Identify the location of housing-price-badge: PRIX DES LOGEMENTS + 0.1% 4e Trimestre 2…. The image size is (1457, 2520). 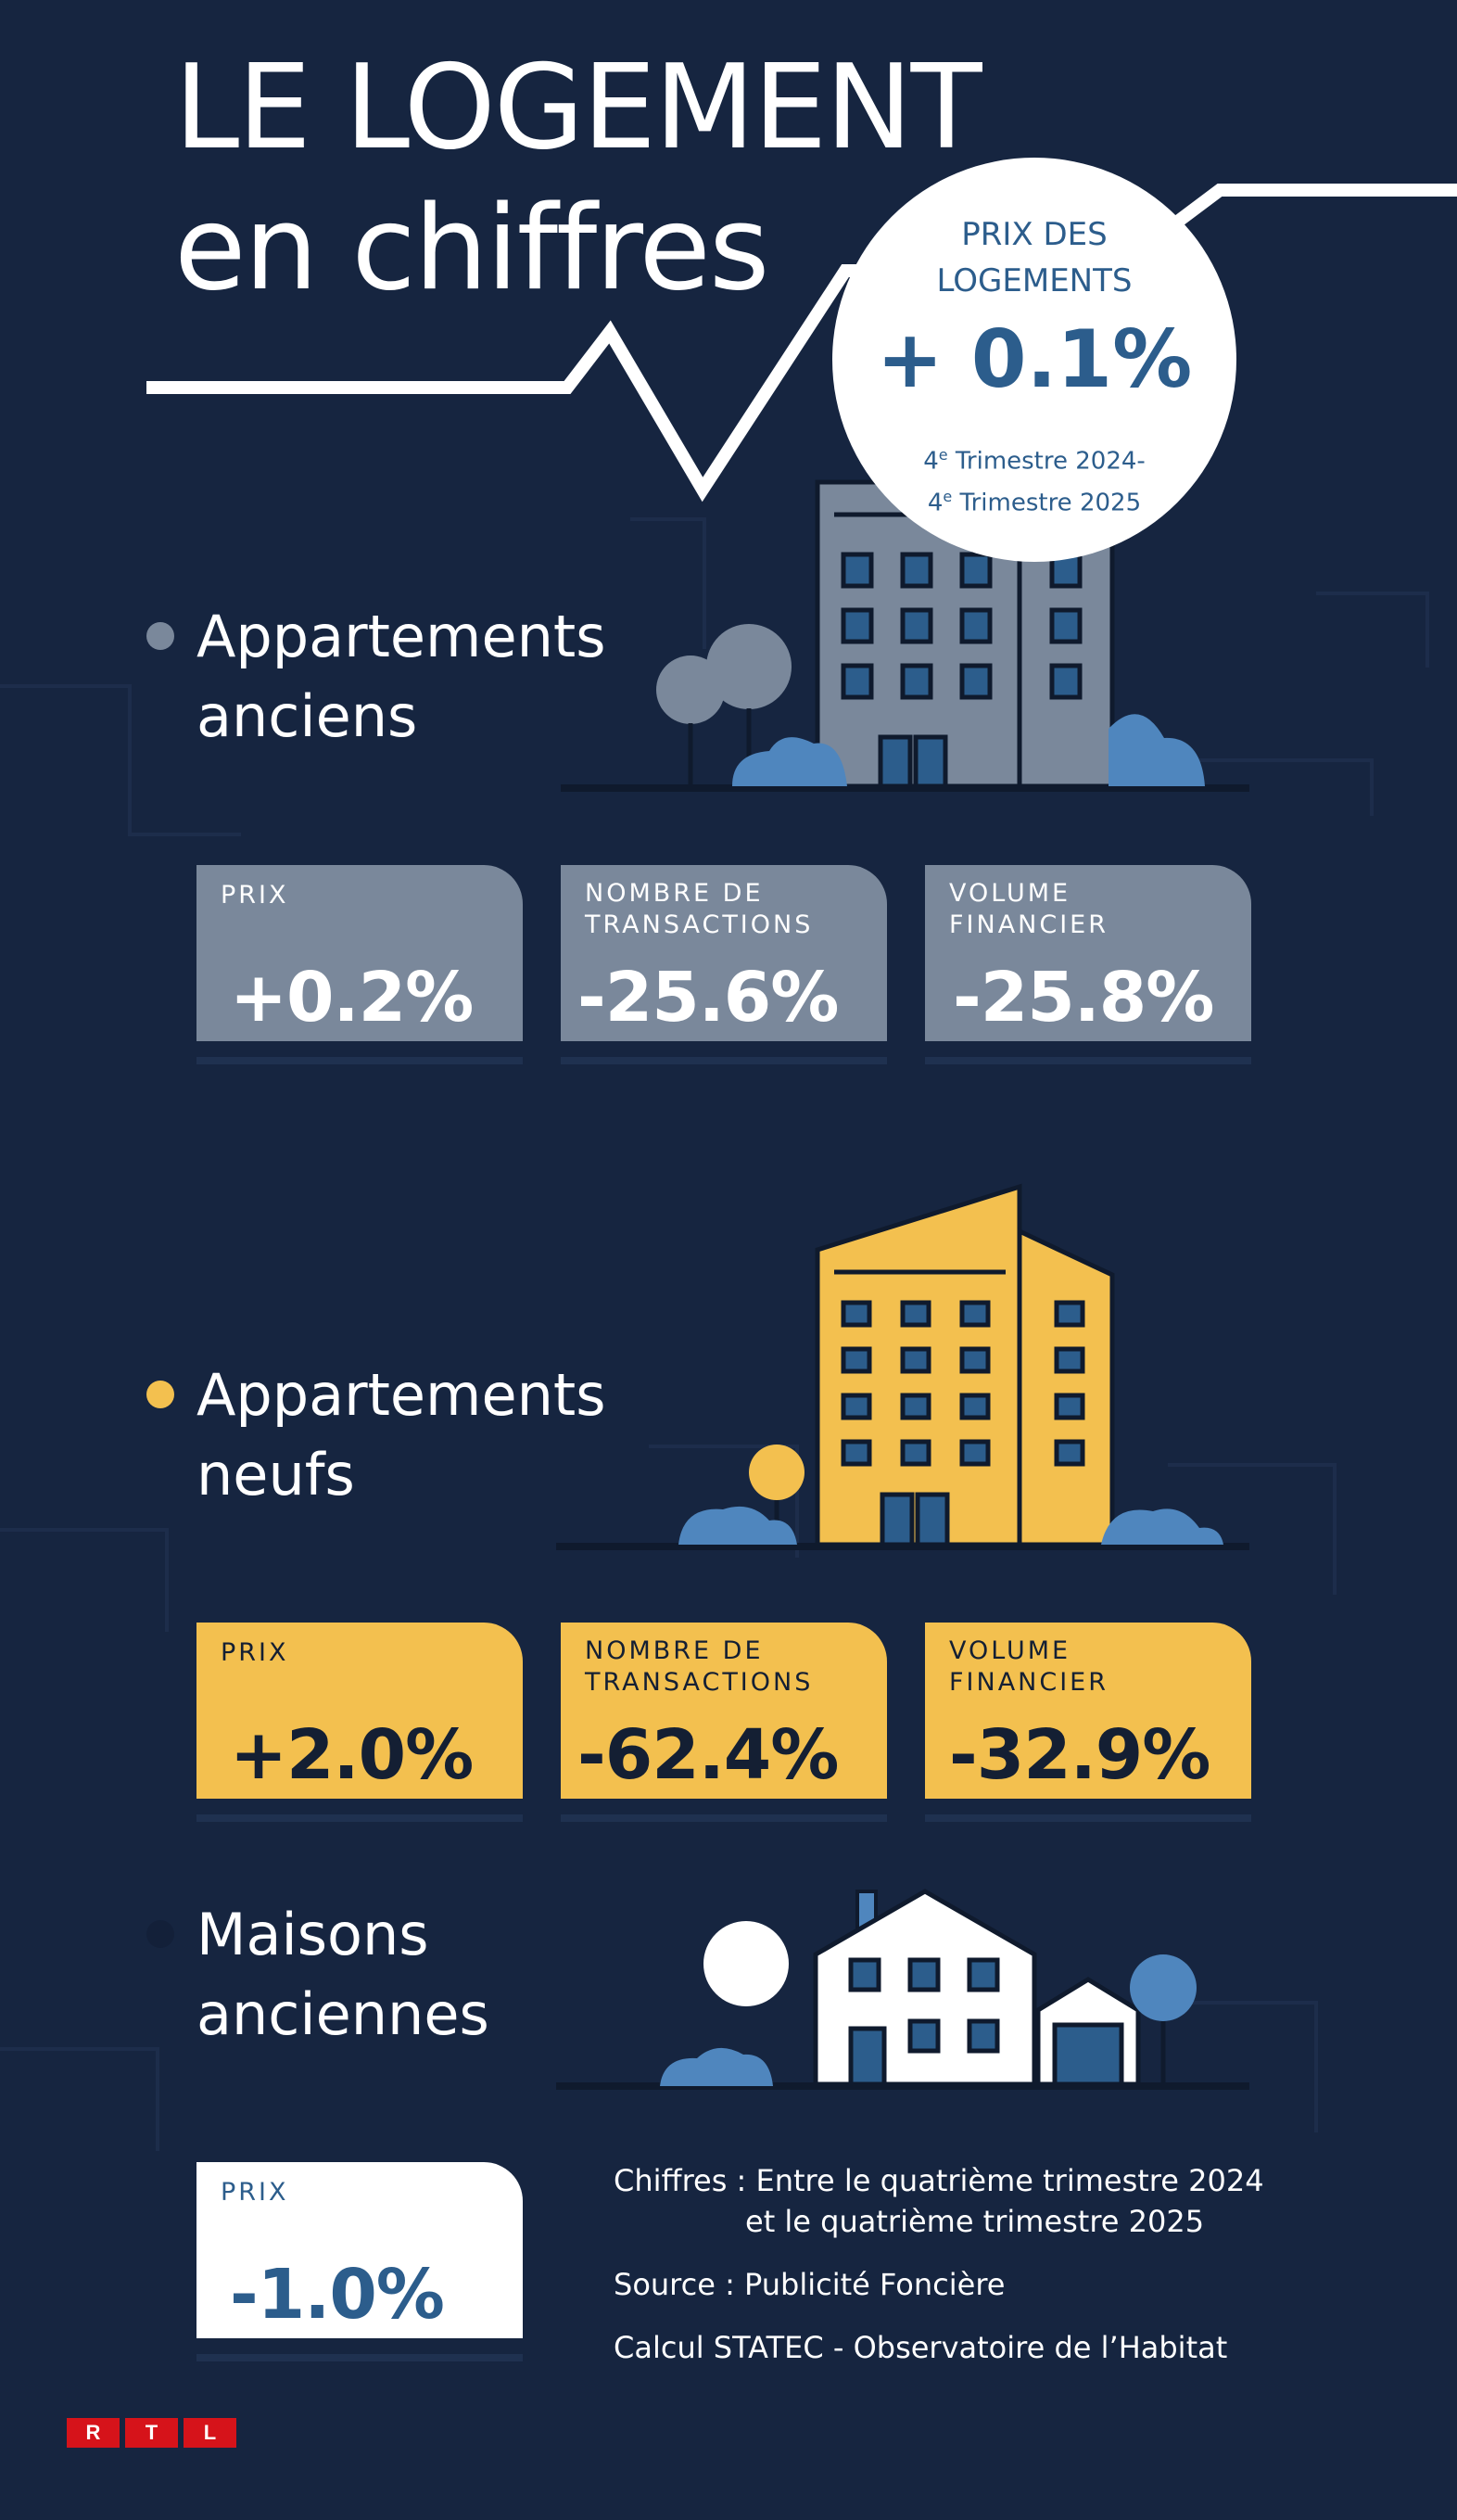
(1034, 360).